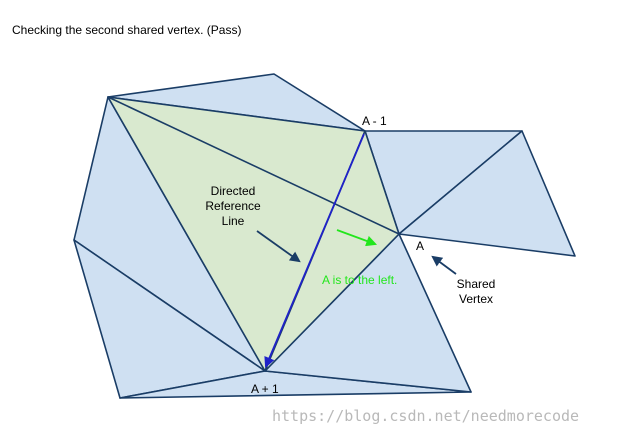 This screenshot has height=436, width=620. What do you see at coordinates (233, 206) in the screenshot?
I see `directed-label-line-2: Reference` at bounding box center [233, 206].